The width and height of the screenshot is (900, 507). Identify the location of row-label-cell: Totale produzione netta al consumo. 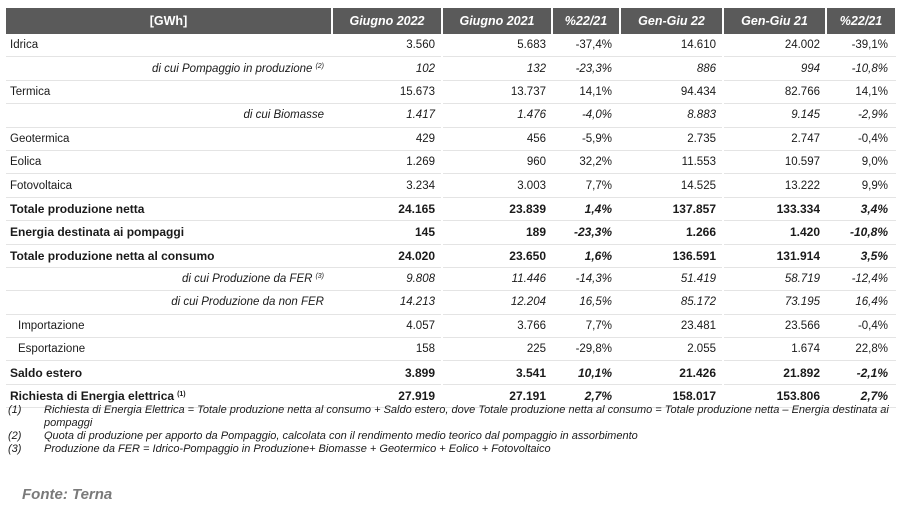
(169, 256).